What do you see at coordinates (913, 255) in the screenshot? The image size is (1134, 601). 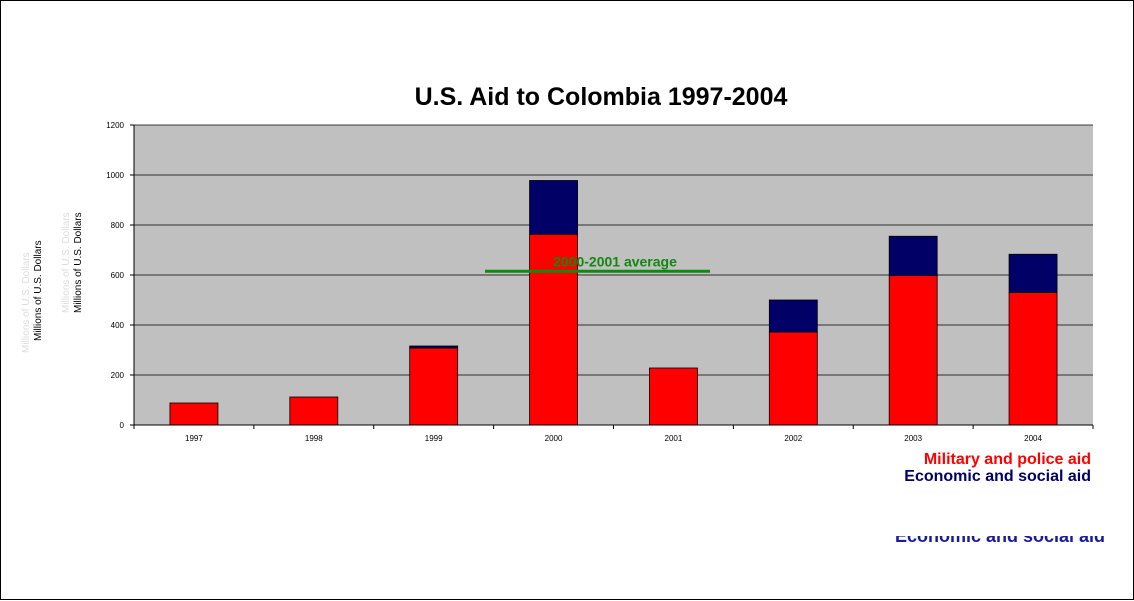 I see `bar-2003-economic` at bounding box center [913, 255].